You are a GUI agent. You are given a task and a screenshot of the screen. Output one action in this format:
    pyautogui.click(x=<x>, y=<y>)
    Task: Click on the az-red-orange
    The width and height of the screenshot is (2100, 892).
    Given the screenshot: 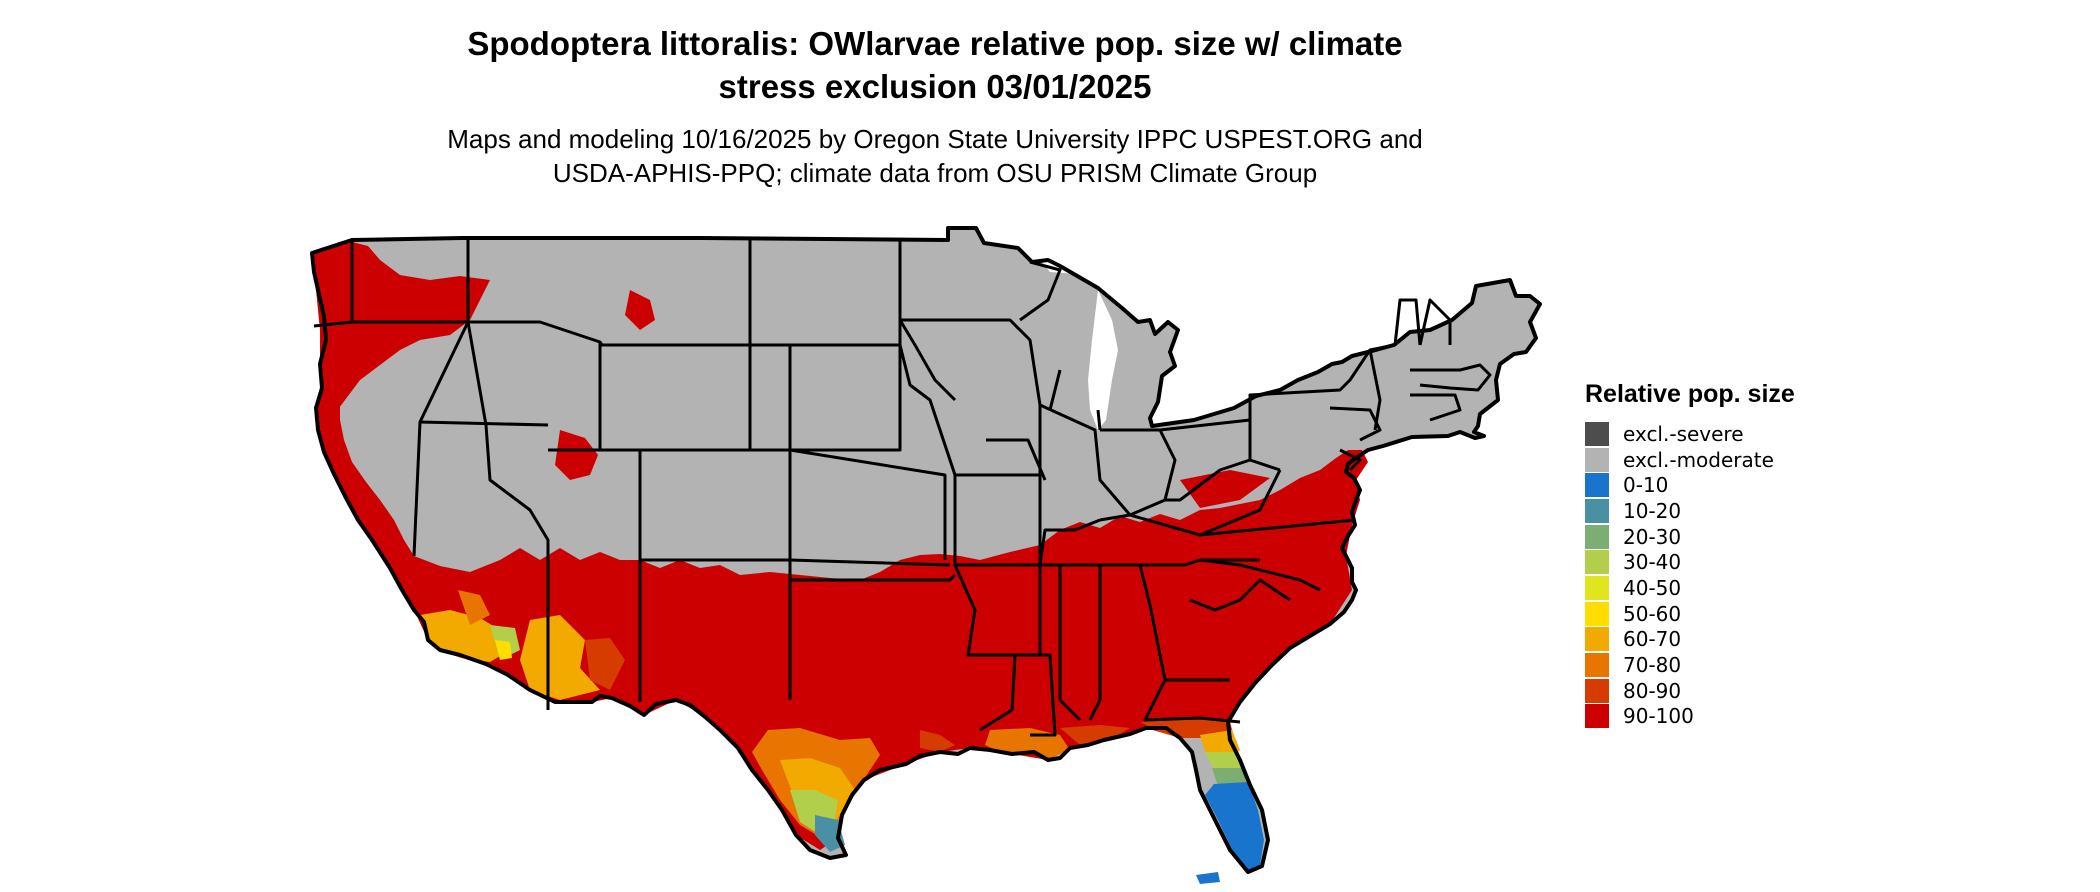 What is the action you would take?
    pyautogui.click(x=605, y=664)
    